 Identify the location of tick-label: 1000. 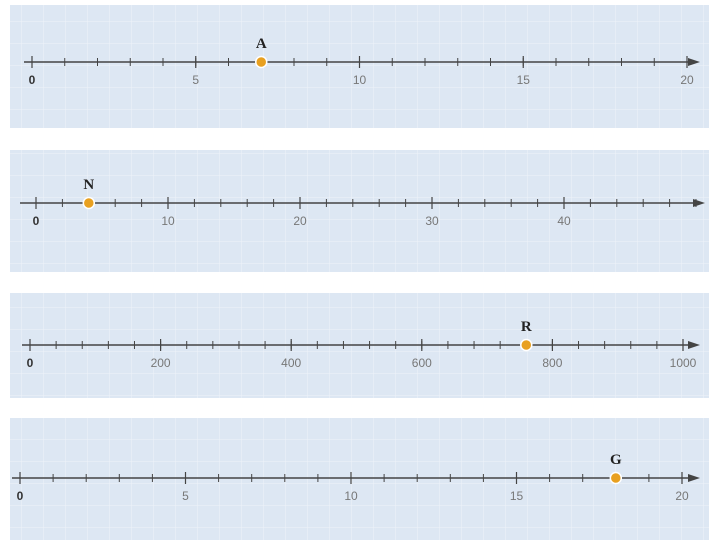
(683, 363).